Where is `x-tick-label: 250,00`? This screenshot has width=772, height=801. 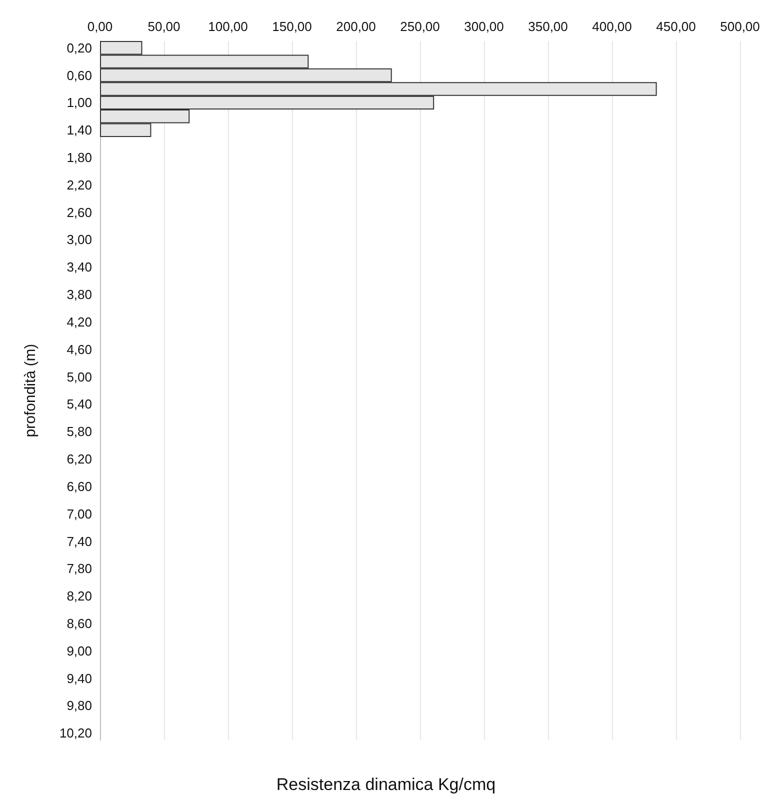
x-tick-label: 250,00 is located at coordinates (420, 26).